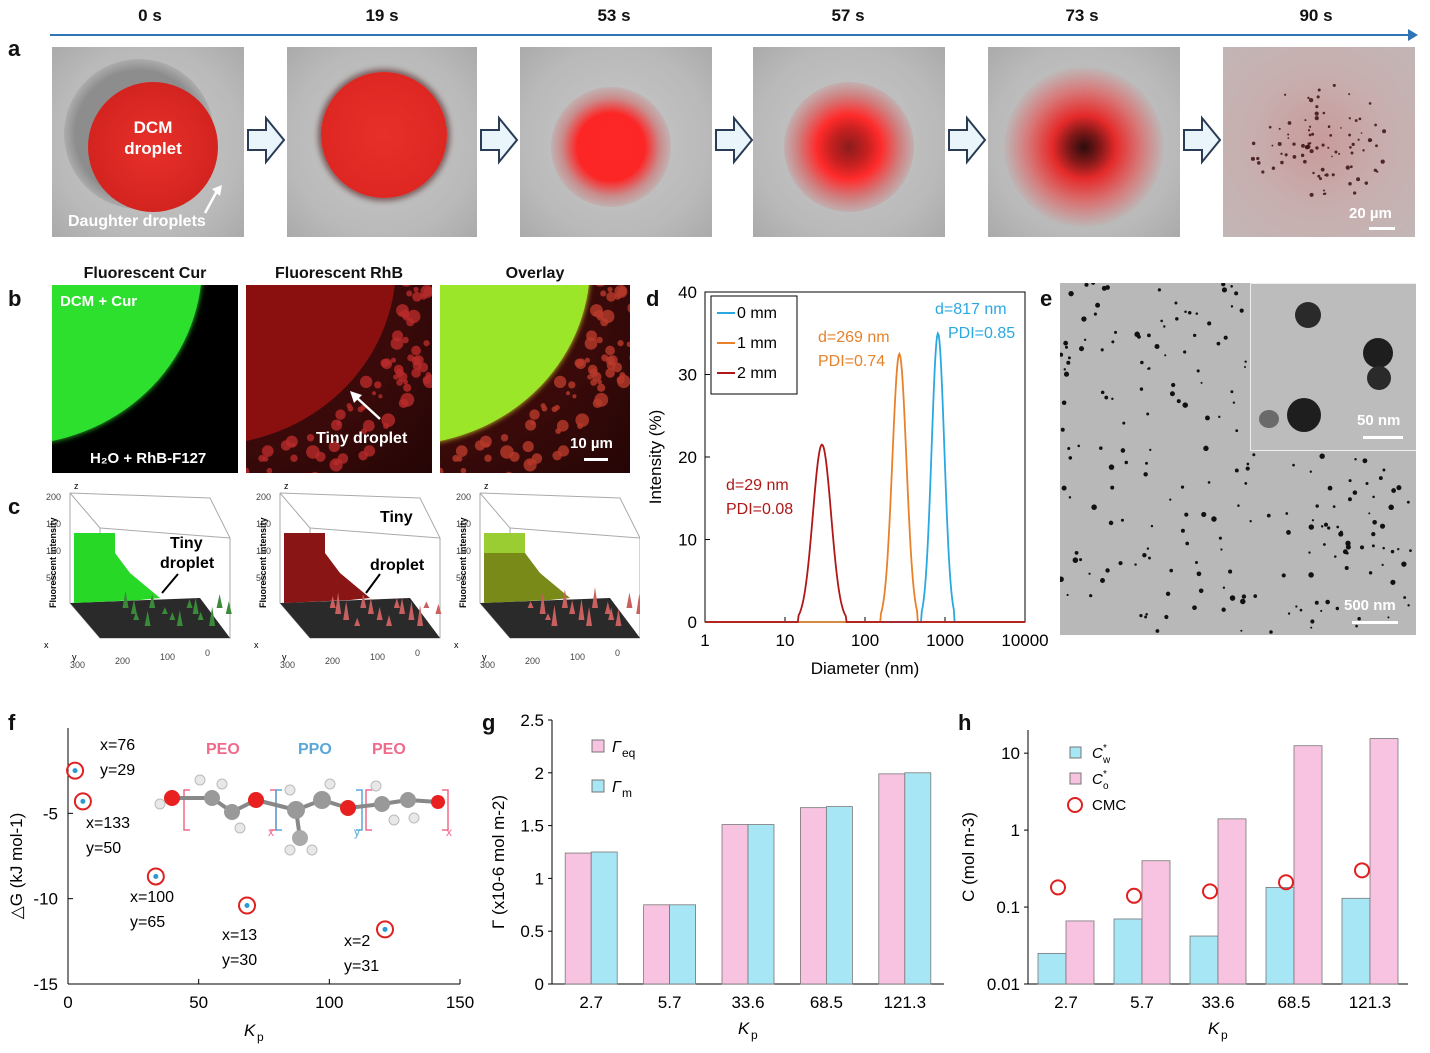 The width and height of the screenshot is (1430, 1053). I want to click on x-tick-label: 100, so click(865, 640).